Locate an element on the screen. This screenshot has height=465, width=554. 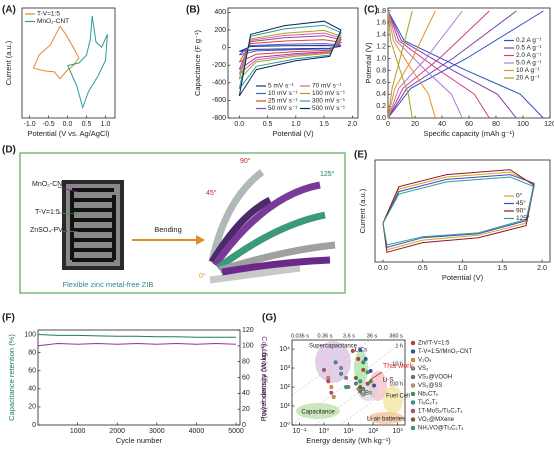
legend-label: 25 mV s⁻¹ is located at coordinates (283, 101).